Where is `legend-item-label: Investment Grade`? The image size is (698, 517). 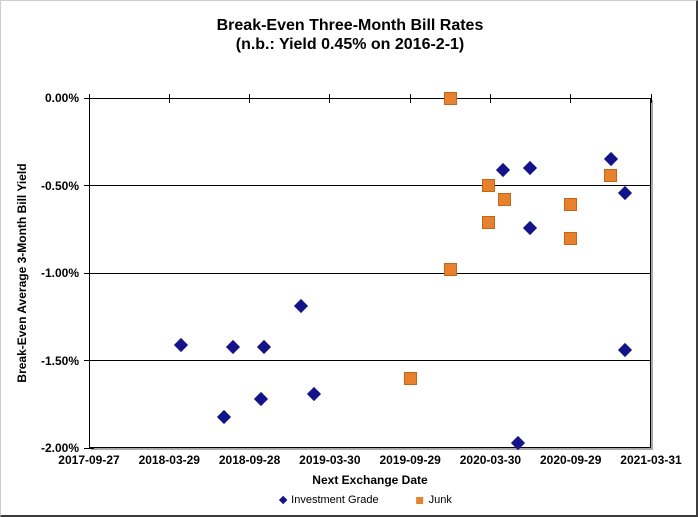
legend-item-label: Investment Grade is located at coordinates (335, 500).